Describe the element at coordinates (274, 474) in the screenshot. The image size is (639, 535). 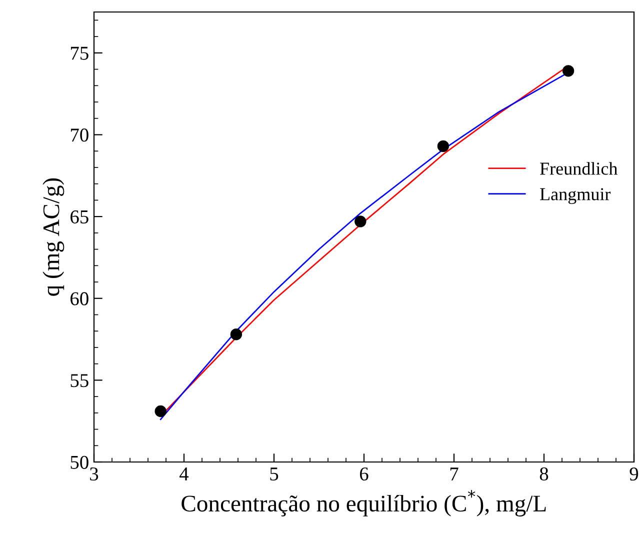
I see `x-tick-label: 5` at that location.